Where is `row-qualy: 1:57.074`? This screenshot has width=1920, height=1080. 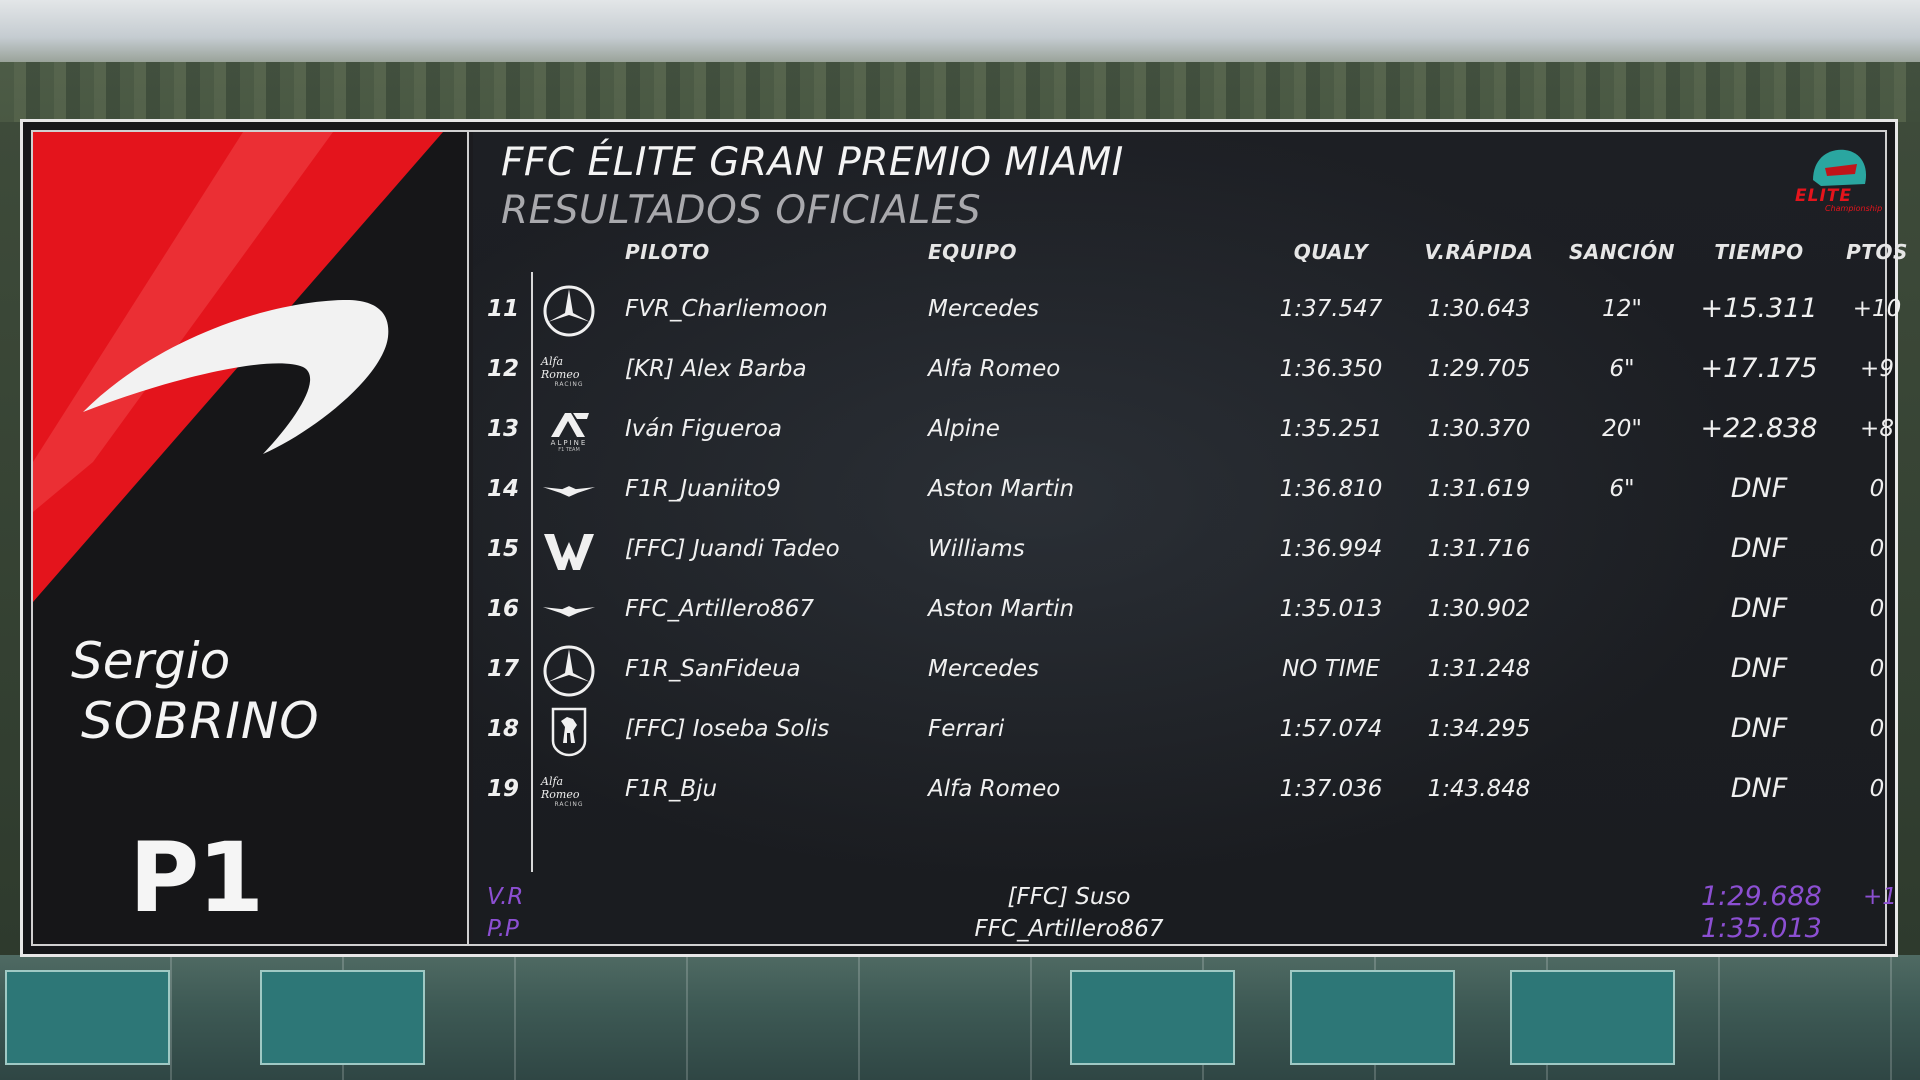 row-qualy: 1:57.074 is located at coordinates (1331, 729).